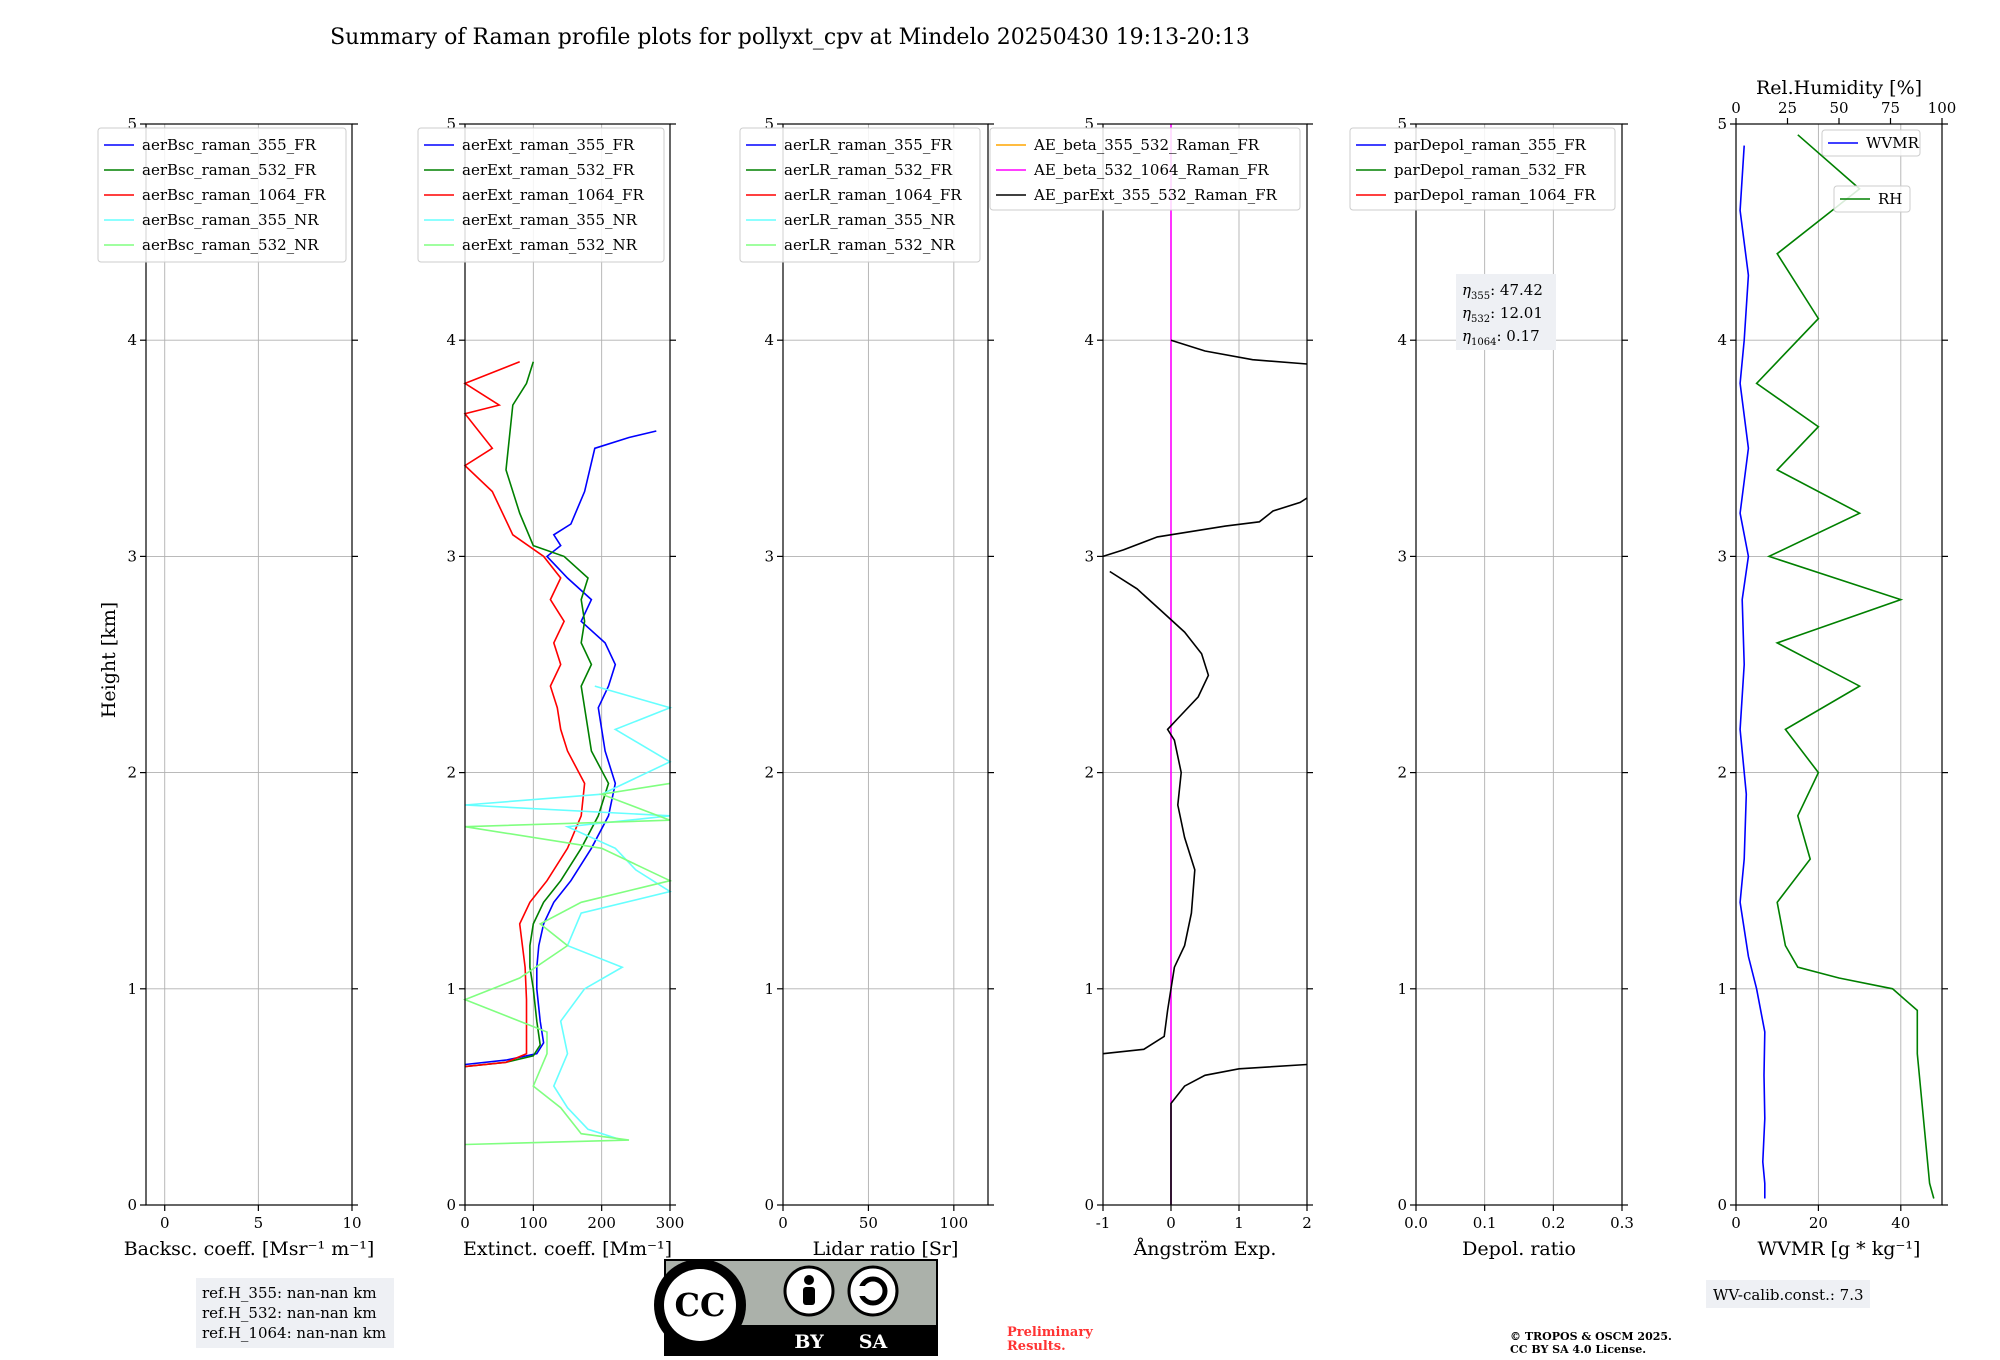 The width and height of the screenshot is (2000, 1360). I want to click on preliminary-line1: Preliminary, so click(1050, 1332).